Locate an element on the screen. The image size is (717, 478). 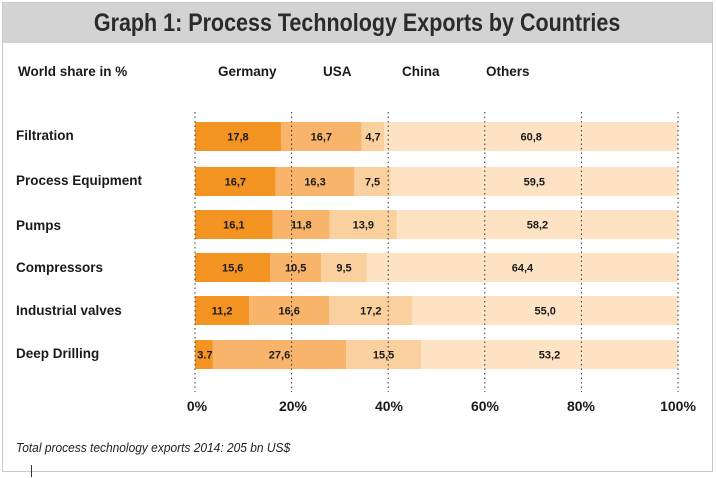
value-label-china-3: 9,5 is located at coordinates (343, 269).